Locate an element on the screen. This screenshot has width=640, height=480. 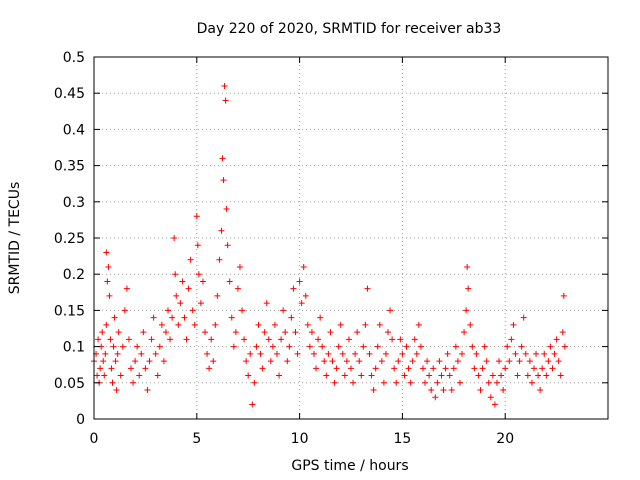
x-tick-label: 15 is located at coordinates (402, 439).